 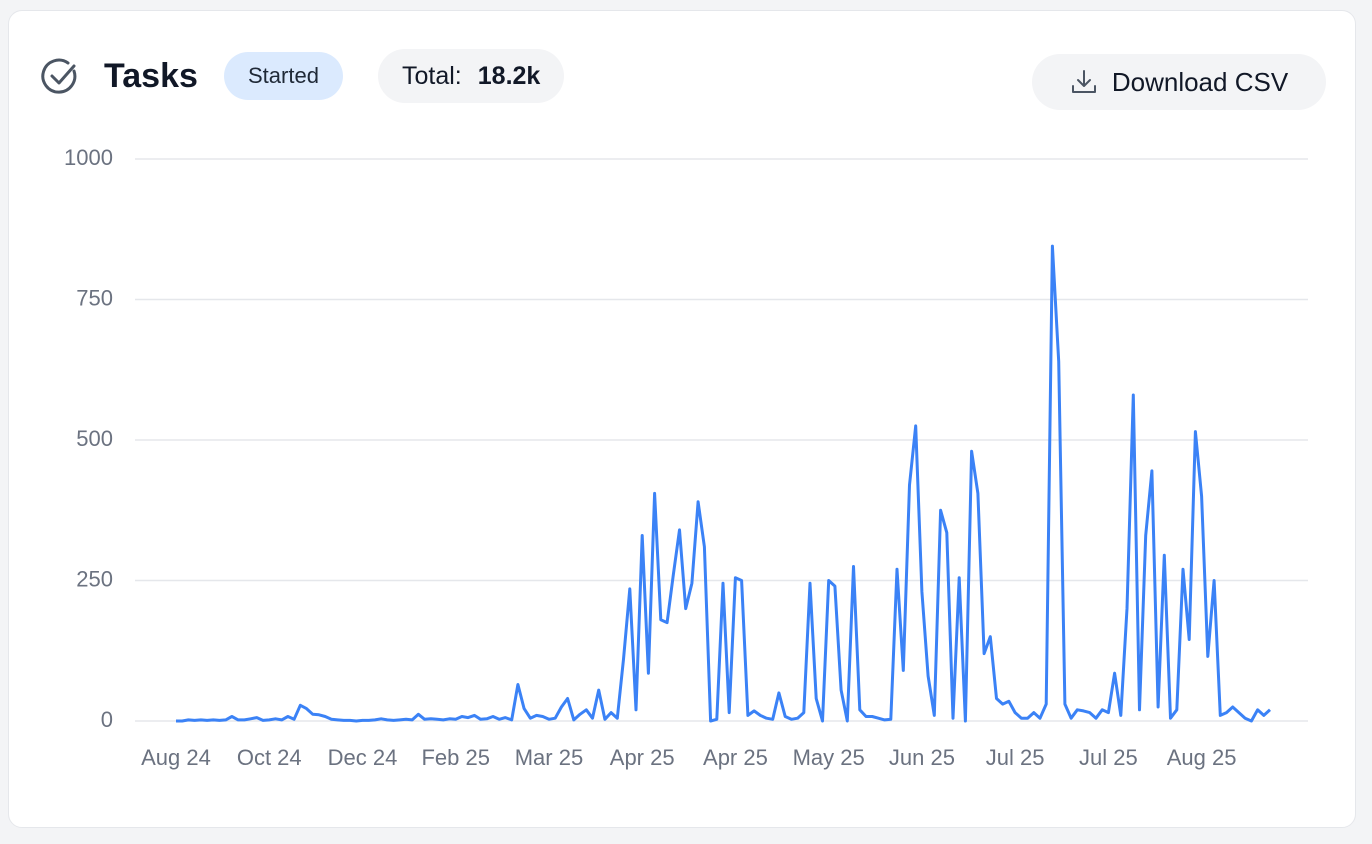 I want to click on x-tick-label: Aug 24, so click(x=176, y=757).